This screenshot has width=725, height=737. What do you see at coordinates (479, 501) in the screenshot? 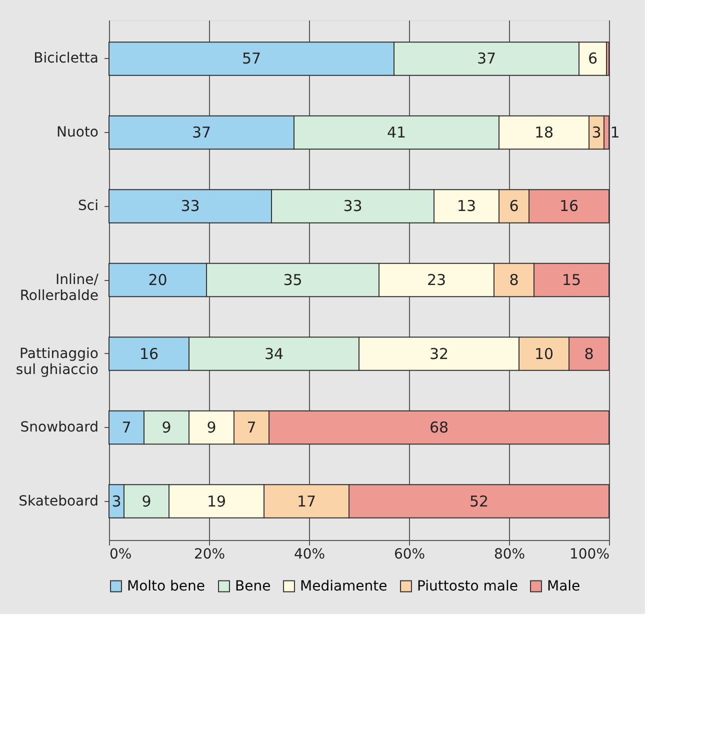
I see `data-label: 52` at bounding box center [479, 501].